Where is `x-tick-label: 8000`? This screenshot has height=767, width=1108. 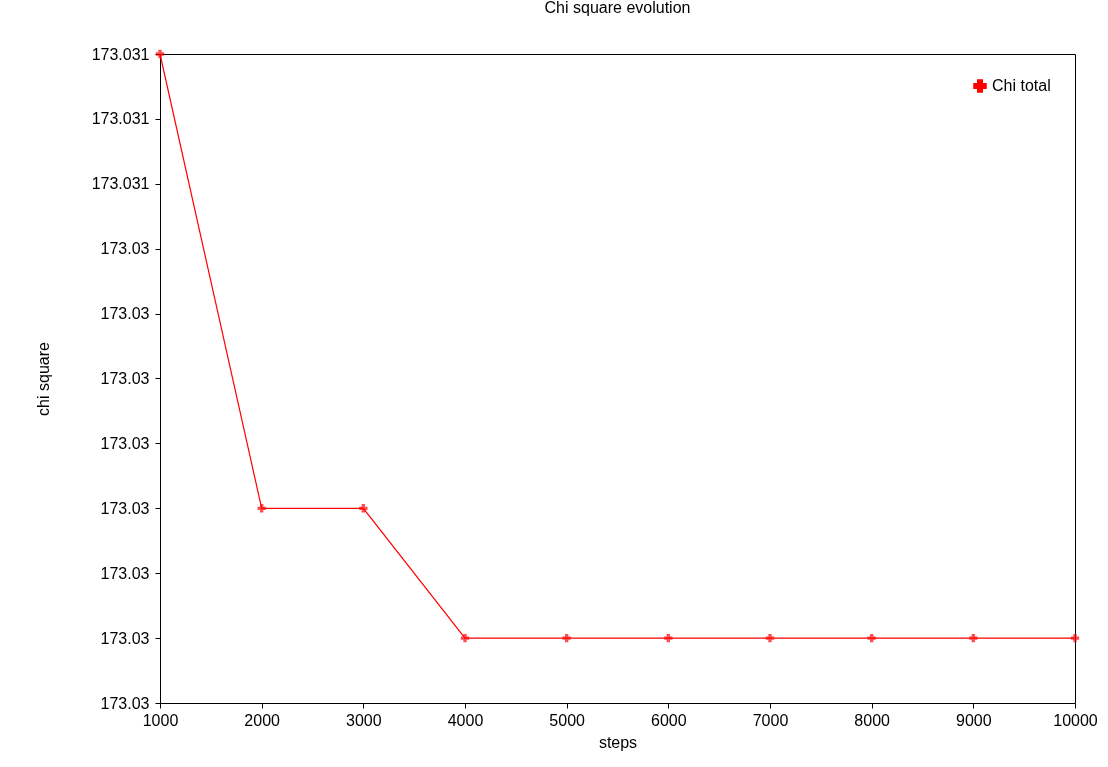 x-tick-label: 8000 is located at coordinates (872, 720).